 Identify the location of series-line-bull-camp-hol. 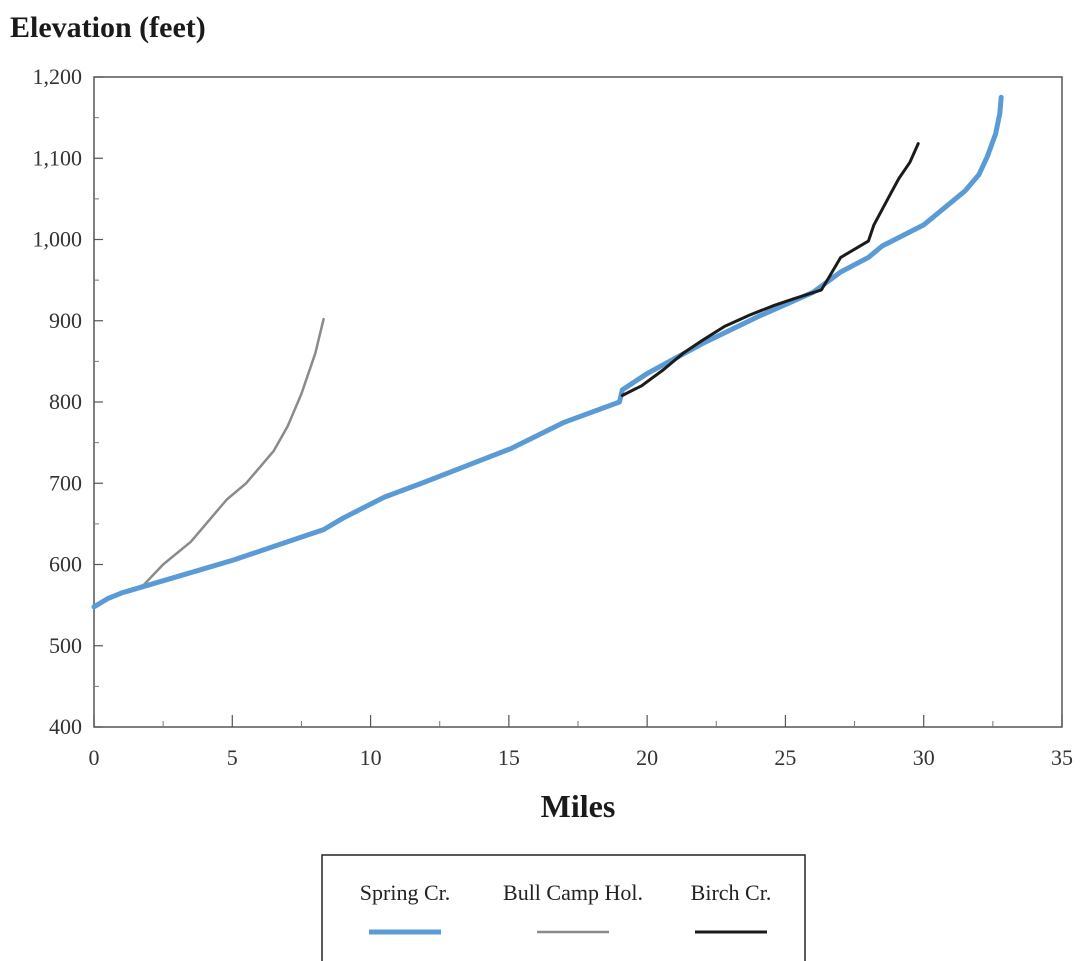
(222, 456).